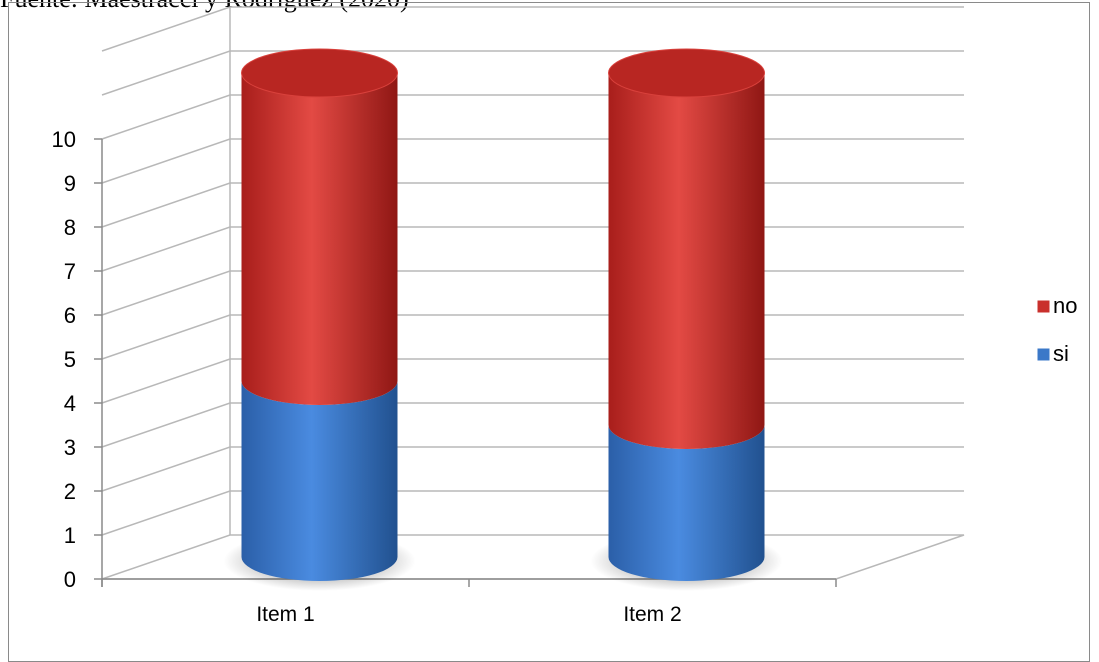  Describe the element at coordinates (1065, 305) in the screenshot. I see `legend-label-no: no` at that location.